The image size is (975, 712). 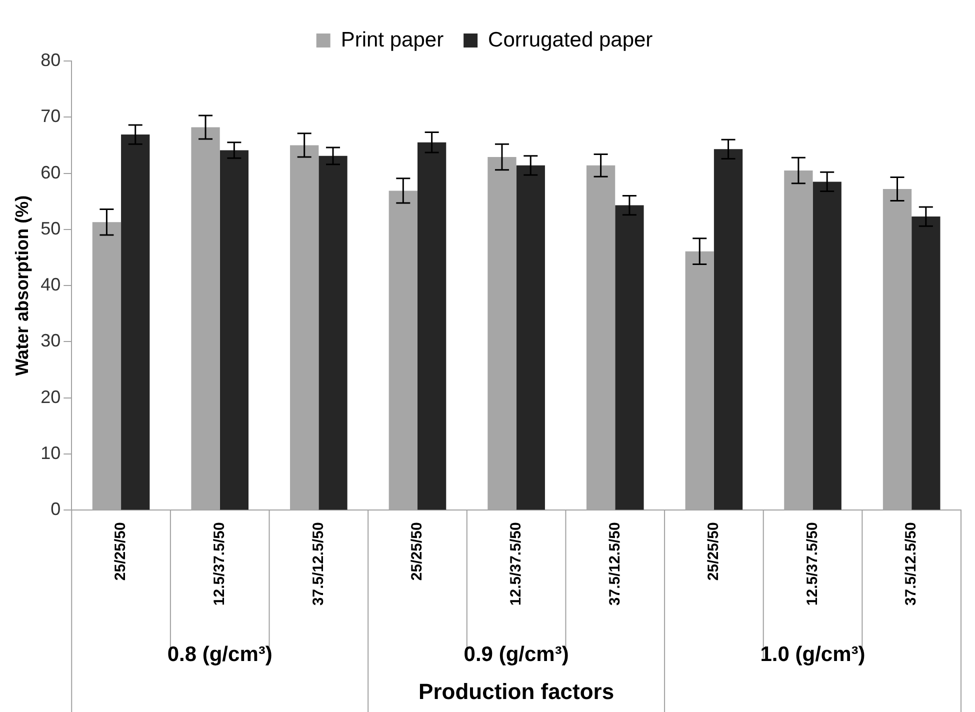 I want to click on y-tick-label: 50, so click(x=50, y=228).